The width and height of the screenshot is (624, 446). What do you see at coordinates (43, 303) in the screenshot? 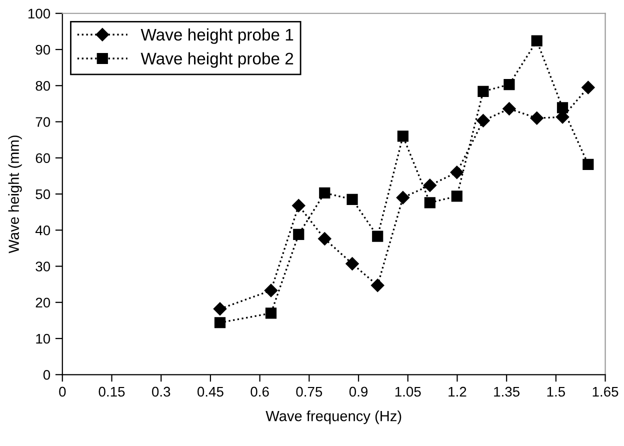
I see `y-tick-label: 20` at bounding box center [43, 303].